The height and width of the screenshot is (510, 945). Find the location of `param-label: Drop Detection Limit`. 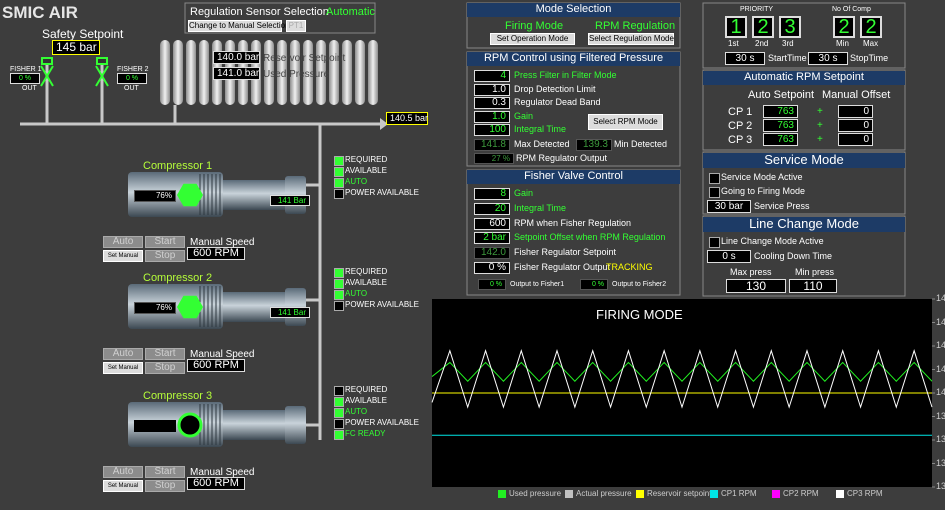

param-label: Drop Detection Limit is located at coordinates (555, 88).